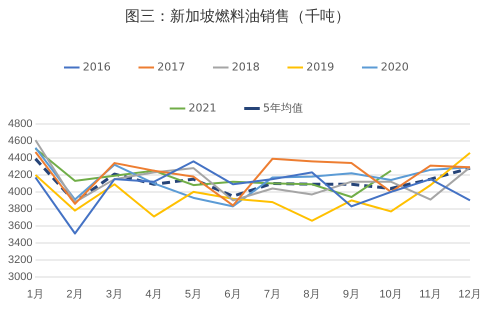 This screenshot has height=329, width=500. Describe the element at coordinates (20, 158) in the screenshot. I see `y-tick-label: 4400` at that location.